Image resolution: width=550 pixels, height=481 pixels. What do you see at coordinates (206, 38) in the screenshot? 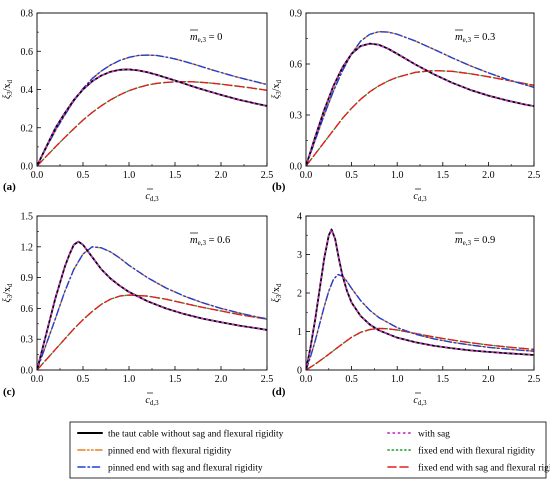
I see `mass-ratio-annotation: me,3 = 0` at bounding box center [206, 38].